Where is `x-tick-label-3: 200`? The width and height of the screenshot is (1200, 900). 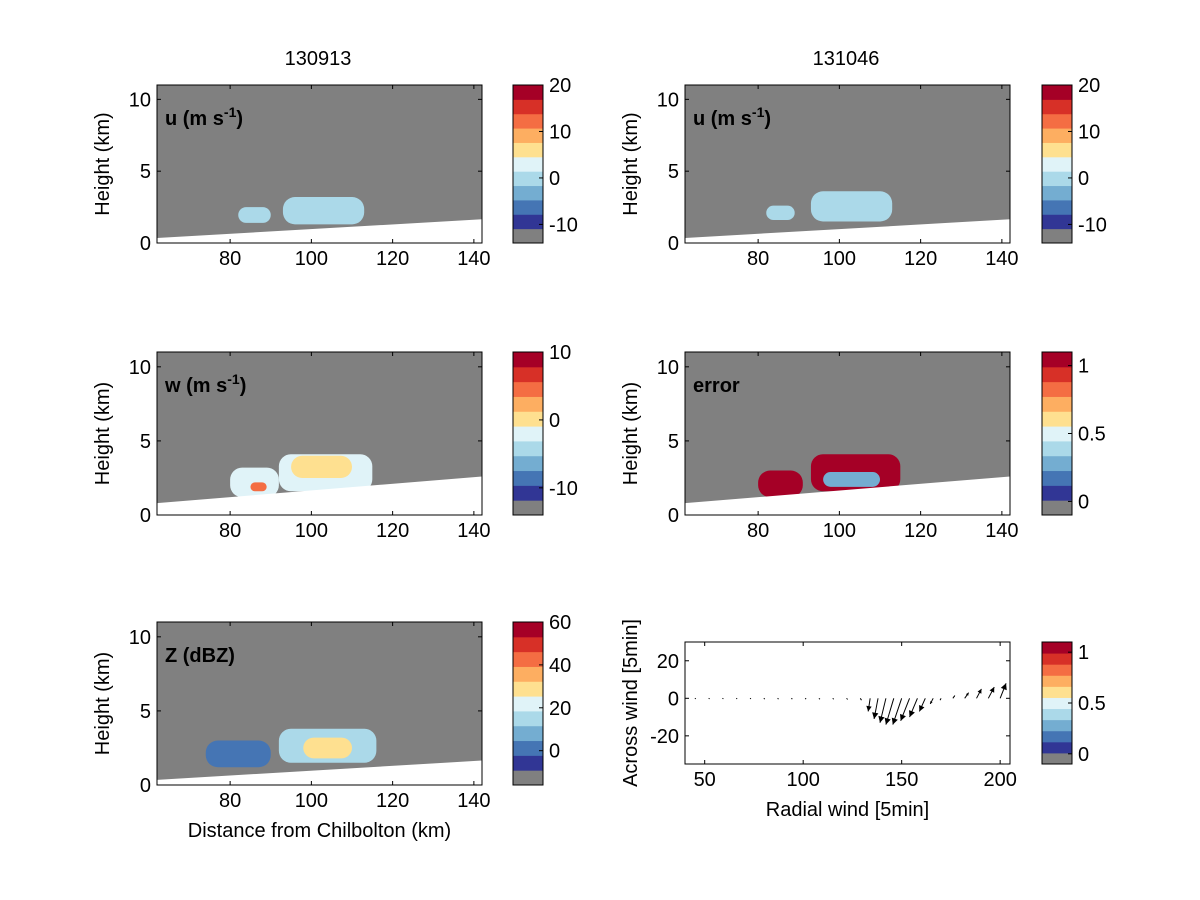
x-tick-label-3: 200 is located at coordinates (999, 780).